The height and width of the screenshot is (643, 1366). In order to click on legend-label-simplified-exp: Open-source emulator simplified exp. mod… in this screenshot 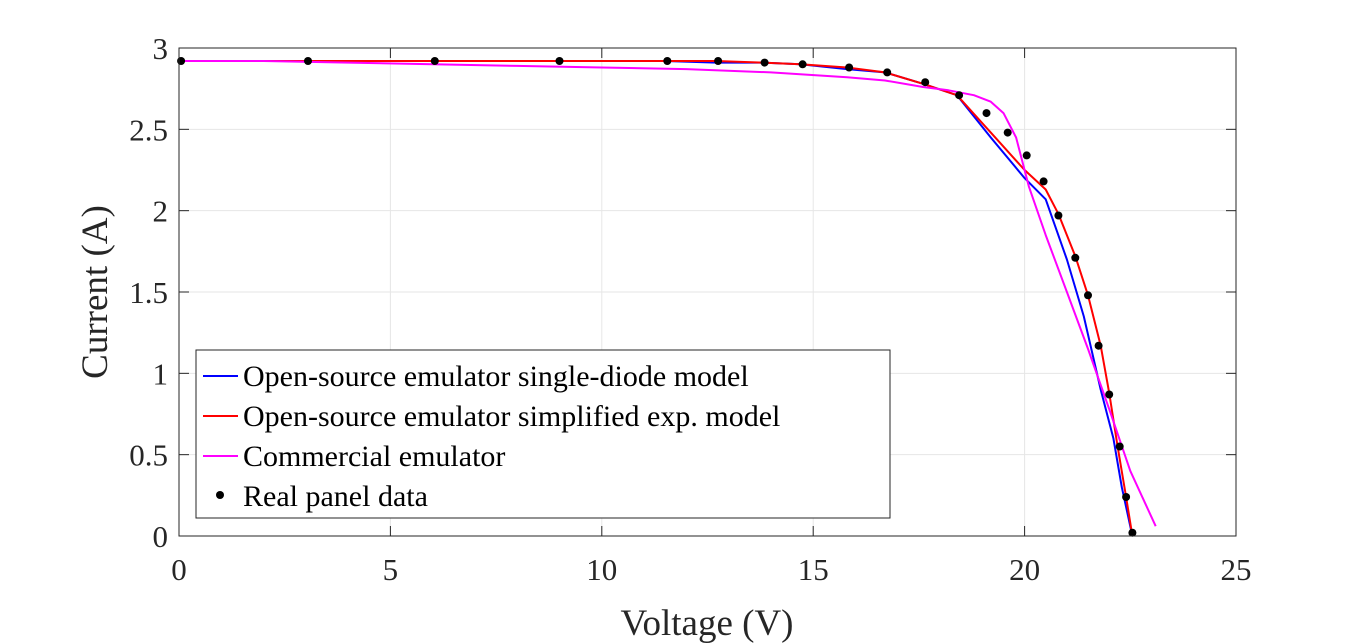, I will do `click(511, 416)`.